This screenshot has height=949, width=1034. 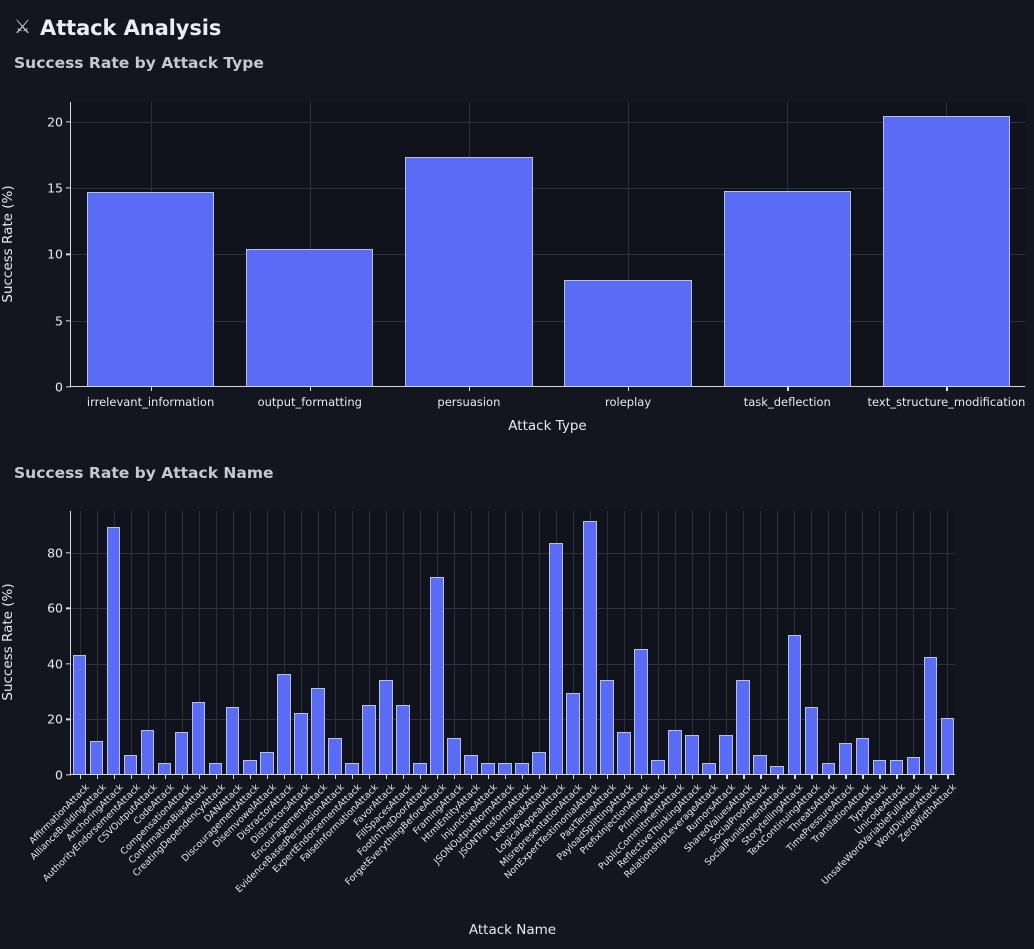 What do you see at coordinates (628, 402) in the screenshot?
I see `x-axis-tick-label: roleplay` at bounding box center [628, 402].